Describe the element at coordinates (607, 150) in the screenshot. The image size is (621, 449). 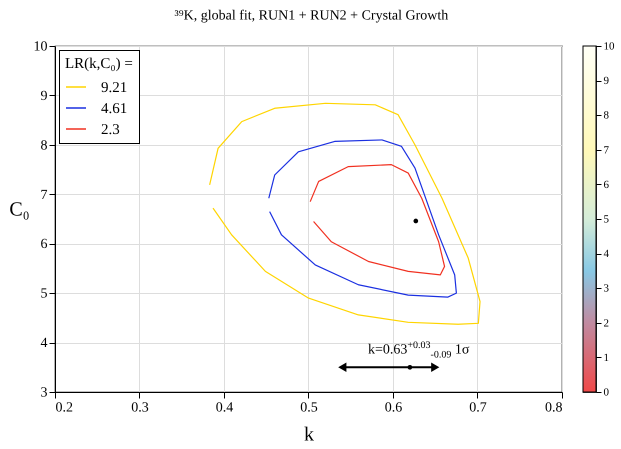
I see `color-bar-label: 7` at that location.